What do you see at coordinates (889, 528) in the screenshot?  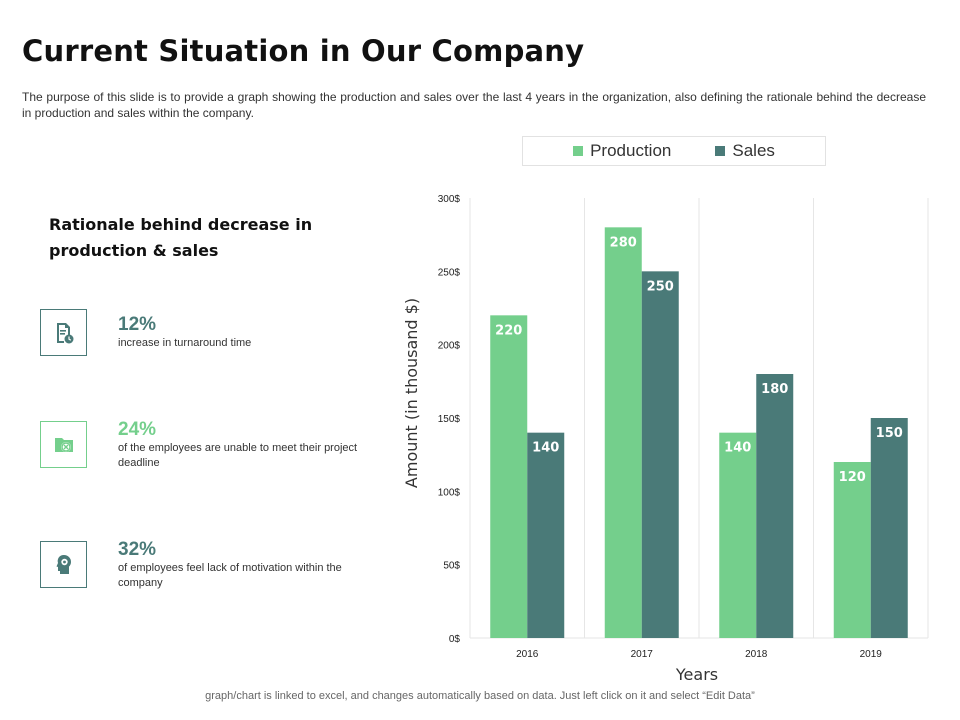 I see `bar-sales-2019` at bounding box center [889, 528].